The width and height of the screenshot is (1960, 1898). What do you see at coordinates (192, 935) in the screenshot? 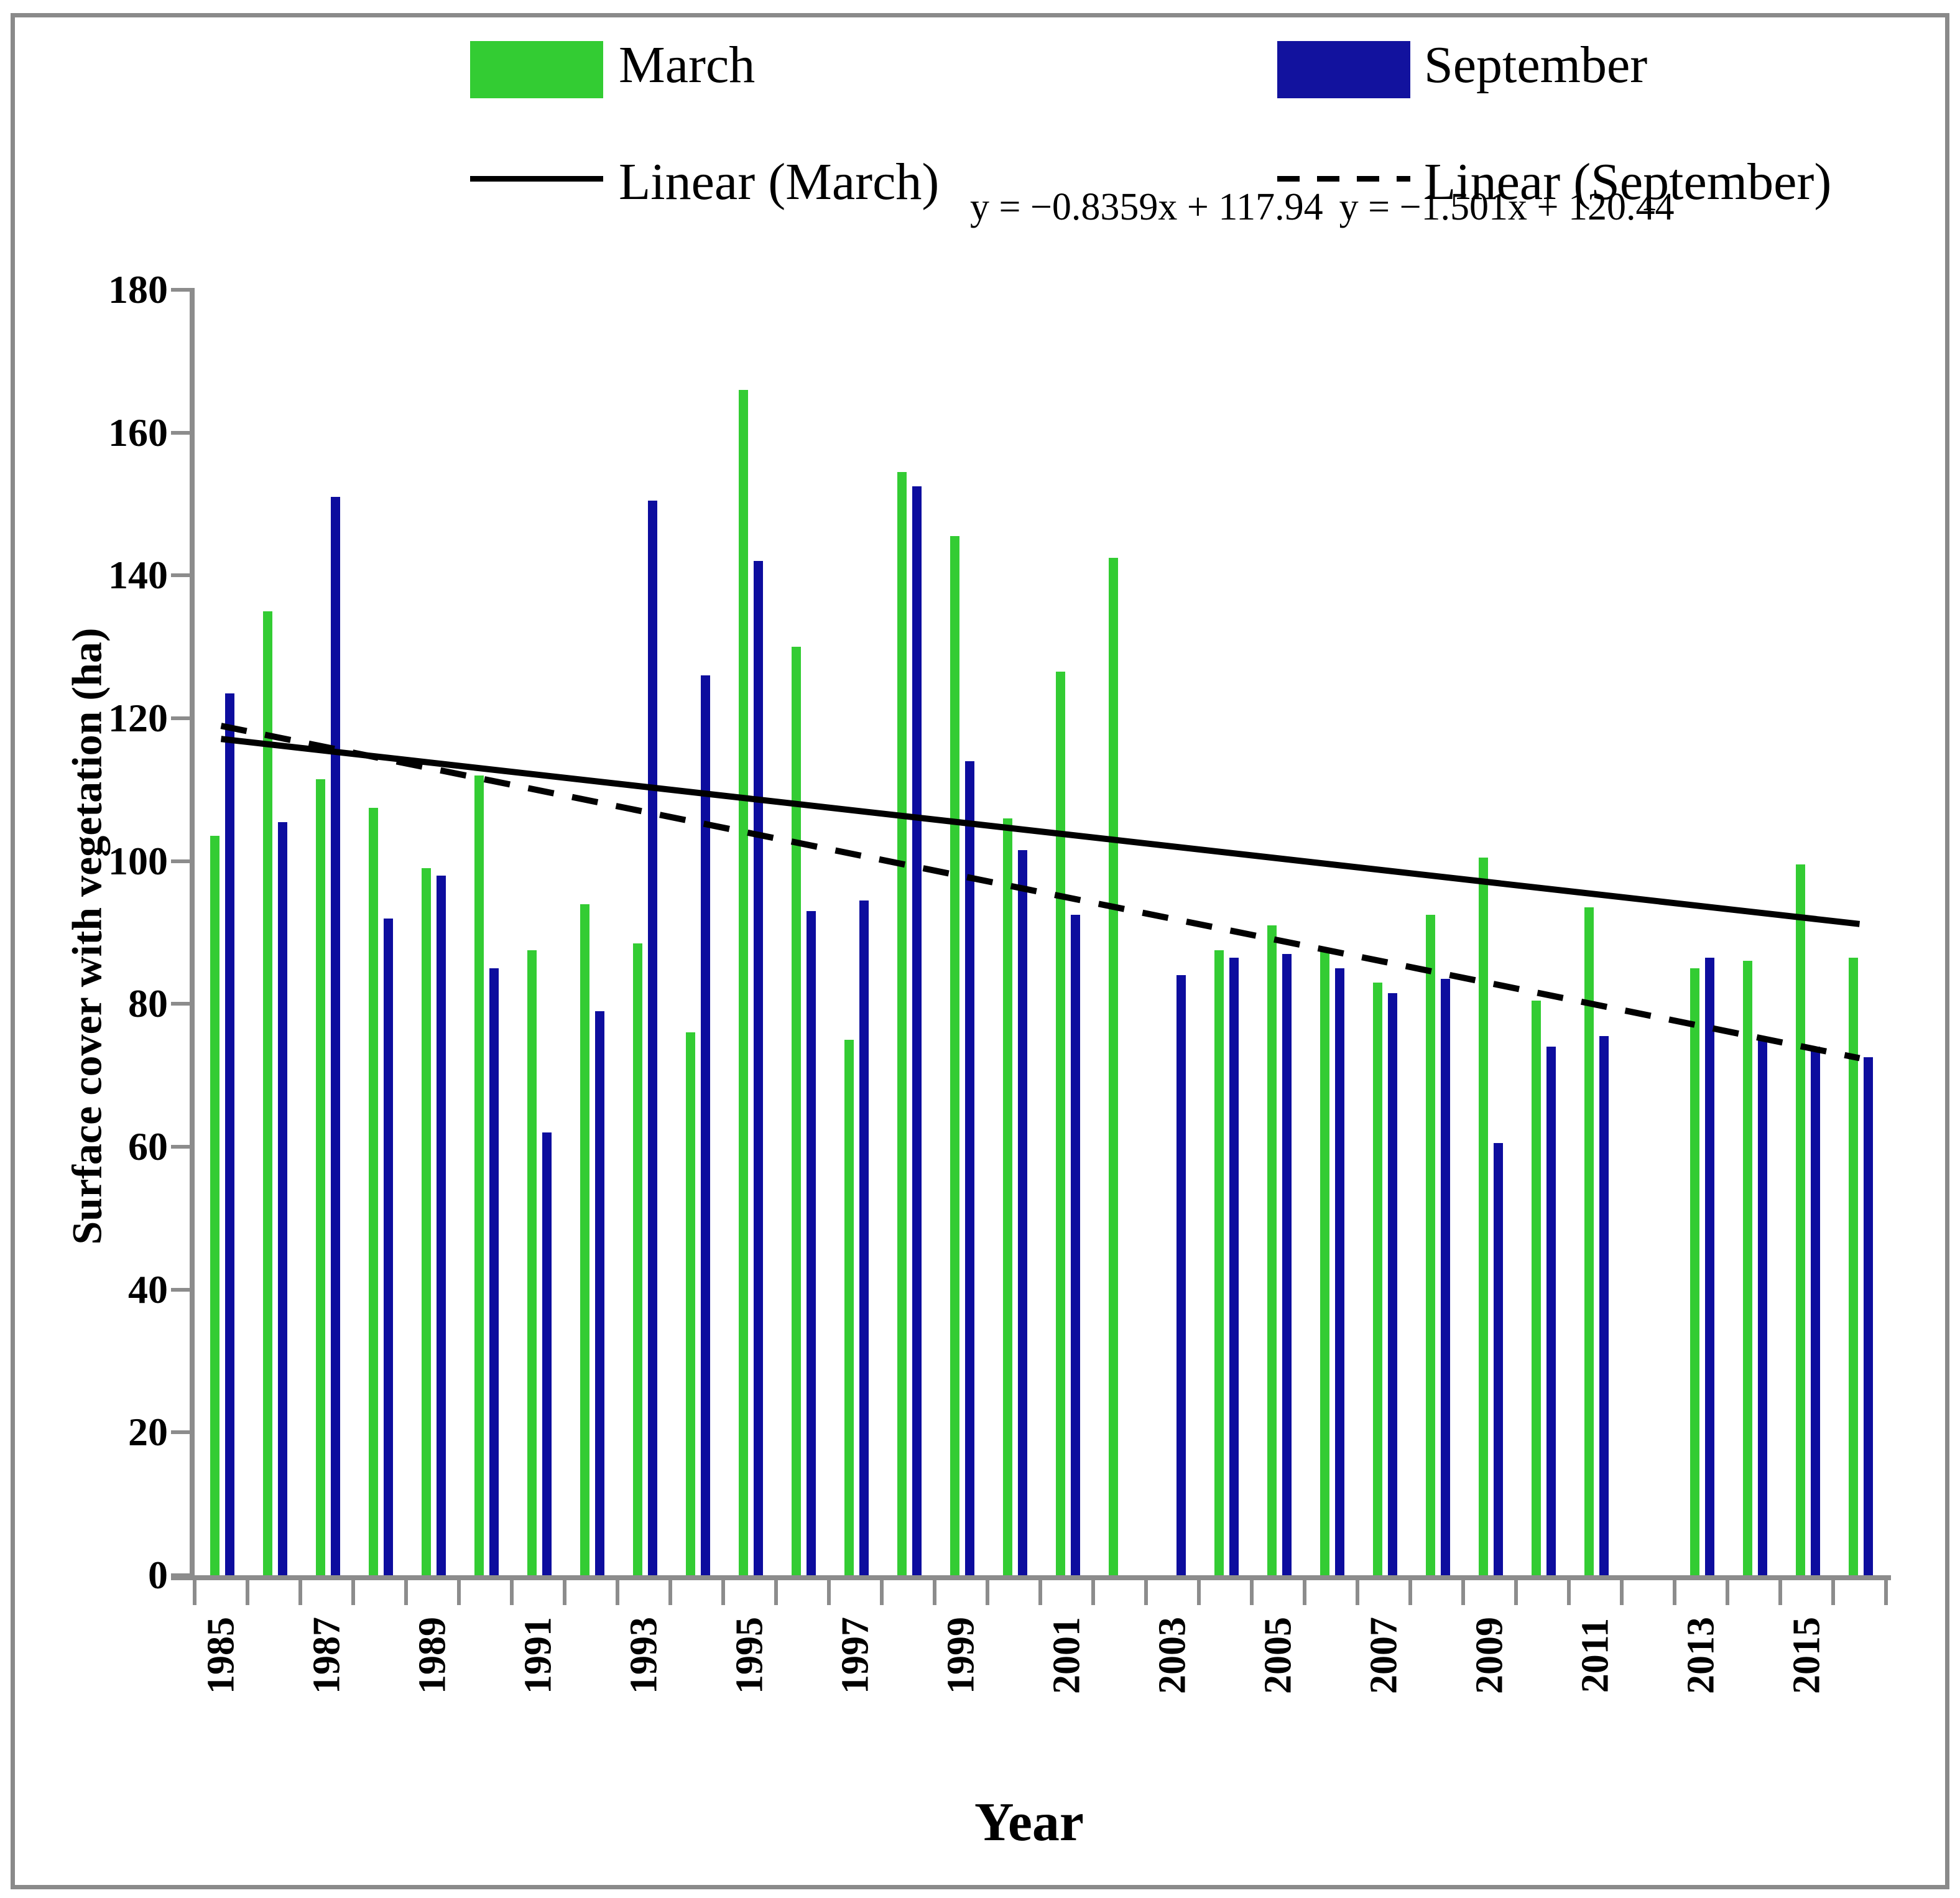
I see `y-axis-line` at bounding box center [192, 935].